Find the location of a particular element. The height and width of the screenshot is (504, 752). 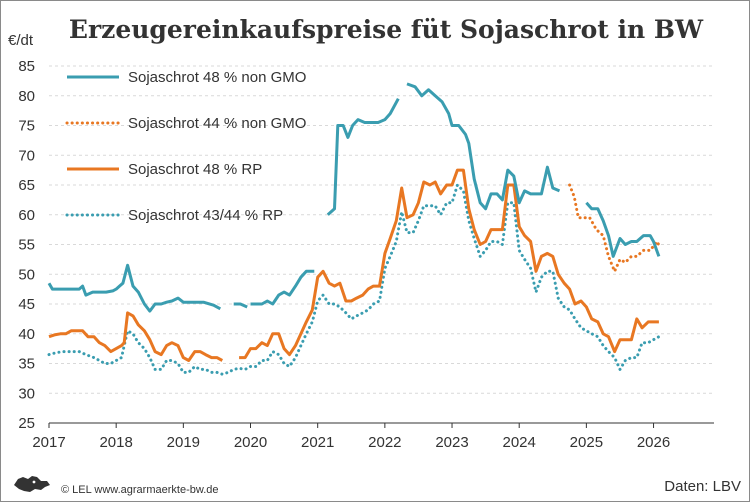

x-tick-label: 2018 is located at coordinates (115, 442).